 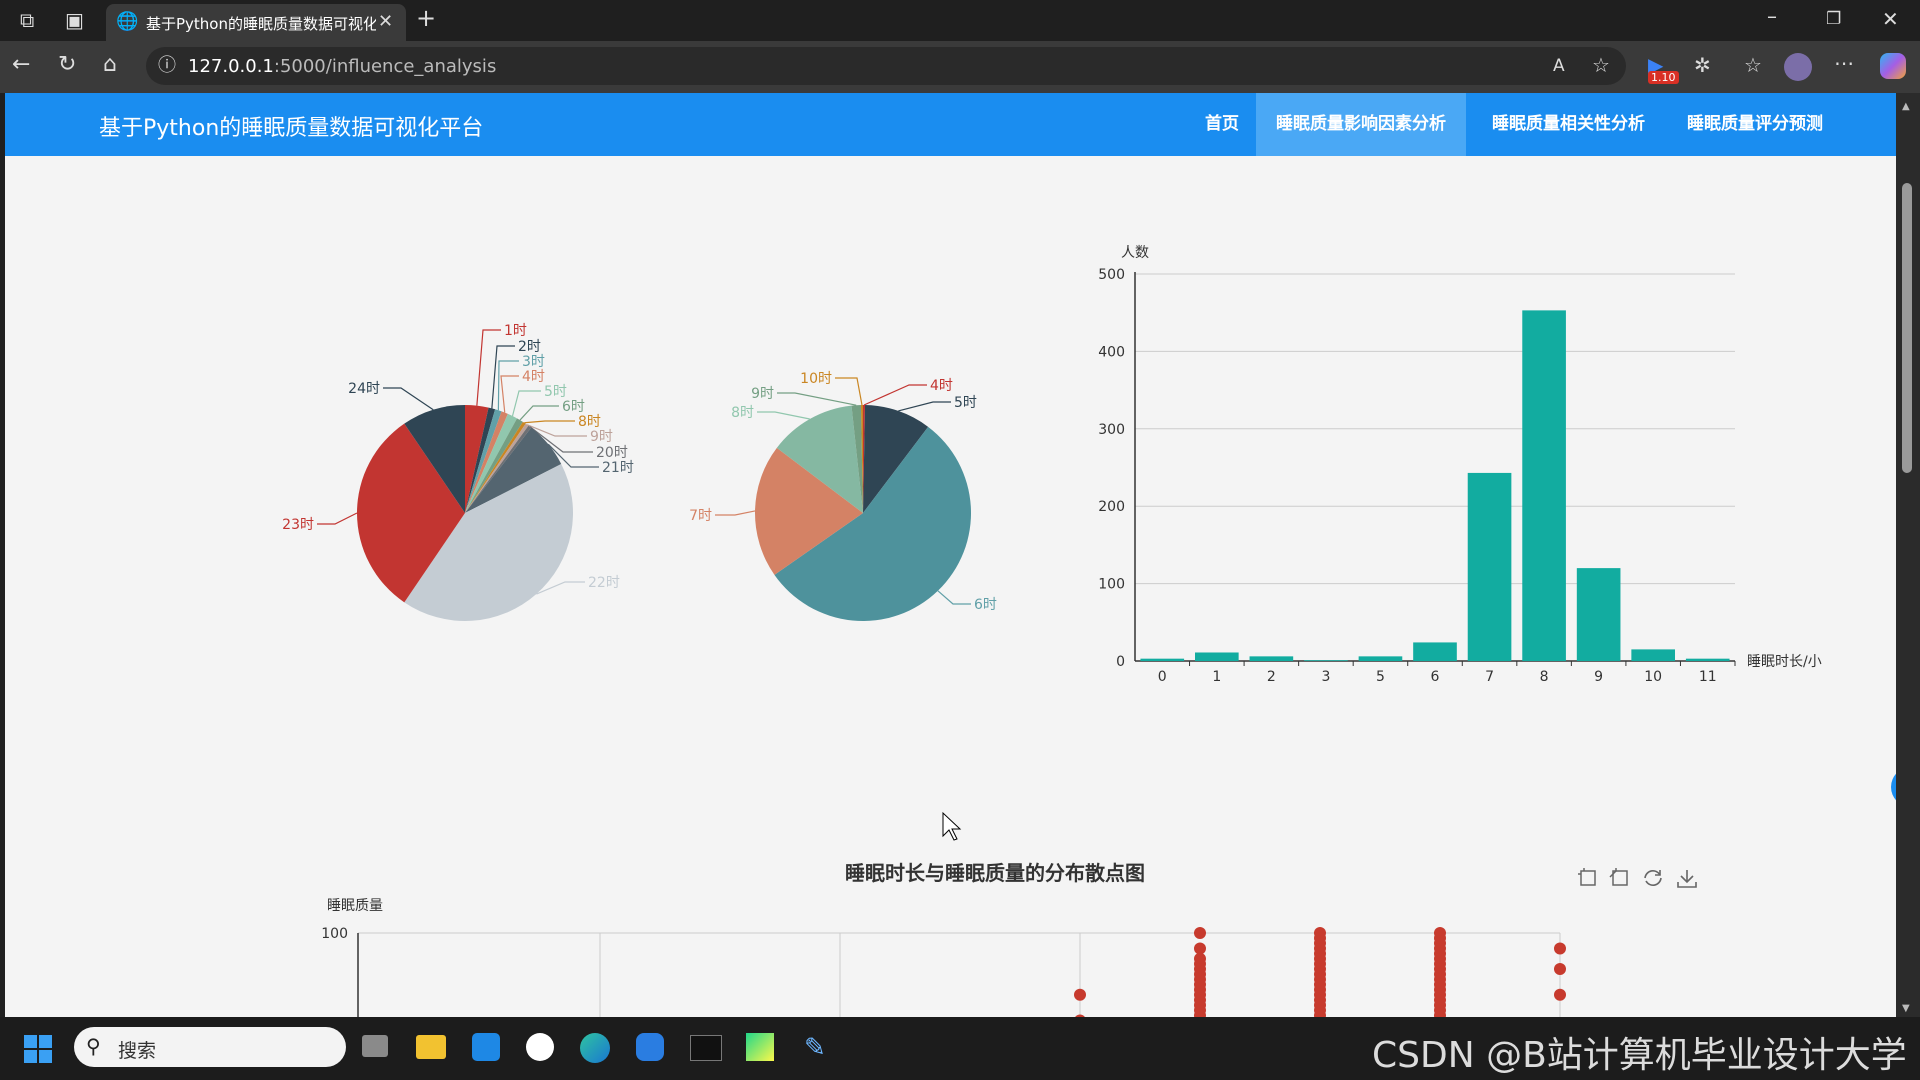 What do you see at coordinates (886, 66) in the screenshot?
I see `address-bar: ⓘ 127.0.0.1:5000/influence_analysis A ☆` at bounding box center [886, 66].